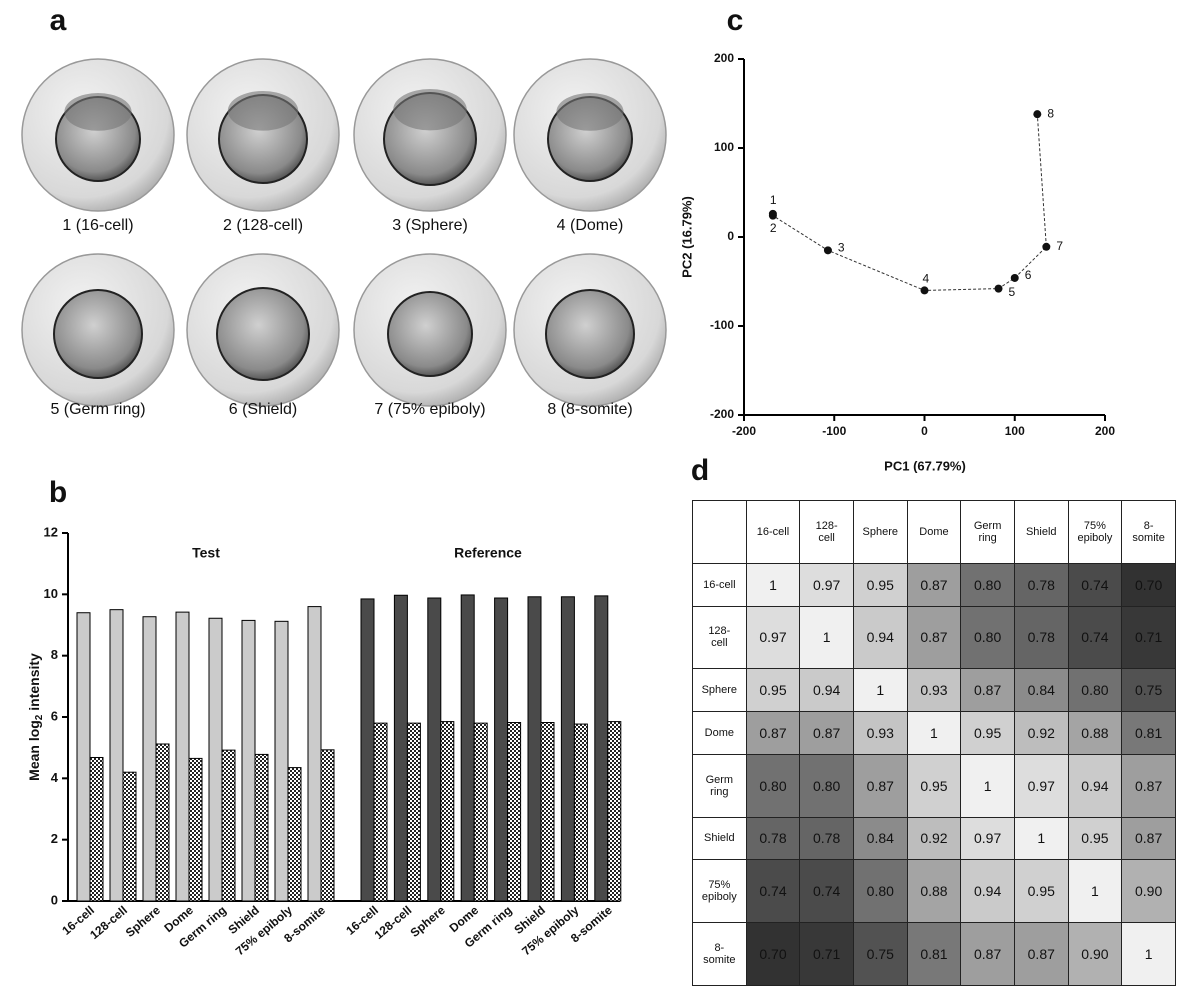 This screenshot has height=1000, width=1200. Describe the element at coordinates (724, 147) in the screenshot. I see `y-tick-label: 100` at that location.